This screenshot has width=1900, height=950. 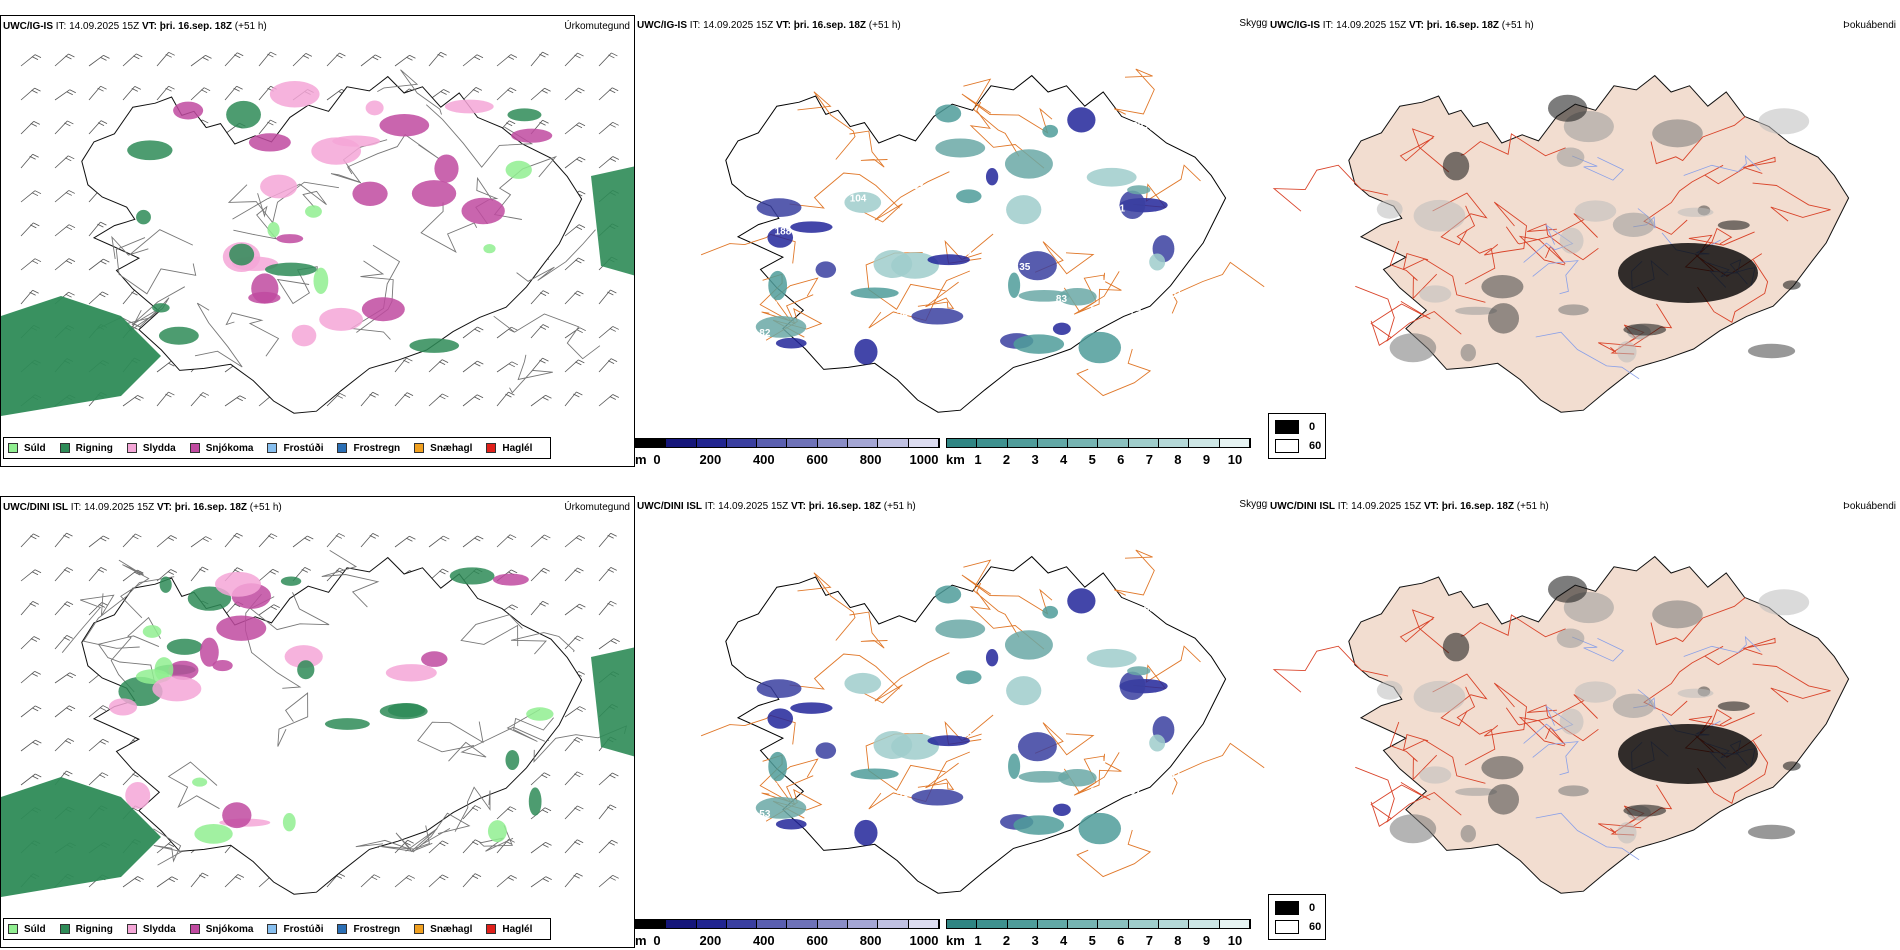 I want to click on visibility-m-colorbar: m 0 200 400 600 800 1000, so click(x=787, y=933).